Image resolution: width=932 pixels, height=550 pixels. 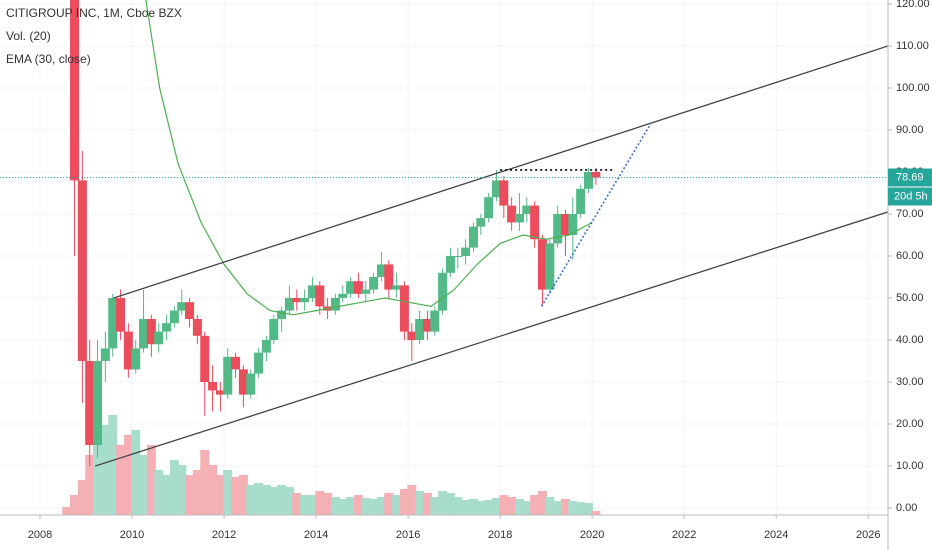 I want to click on y-tick-label: 0.00, so click(x=906, y=508).